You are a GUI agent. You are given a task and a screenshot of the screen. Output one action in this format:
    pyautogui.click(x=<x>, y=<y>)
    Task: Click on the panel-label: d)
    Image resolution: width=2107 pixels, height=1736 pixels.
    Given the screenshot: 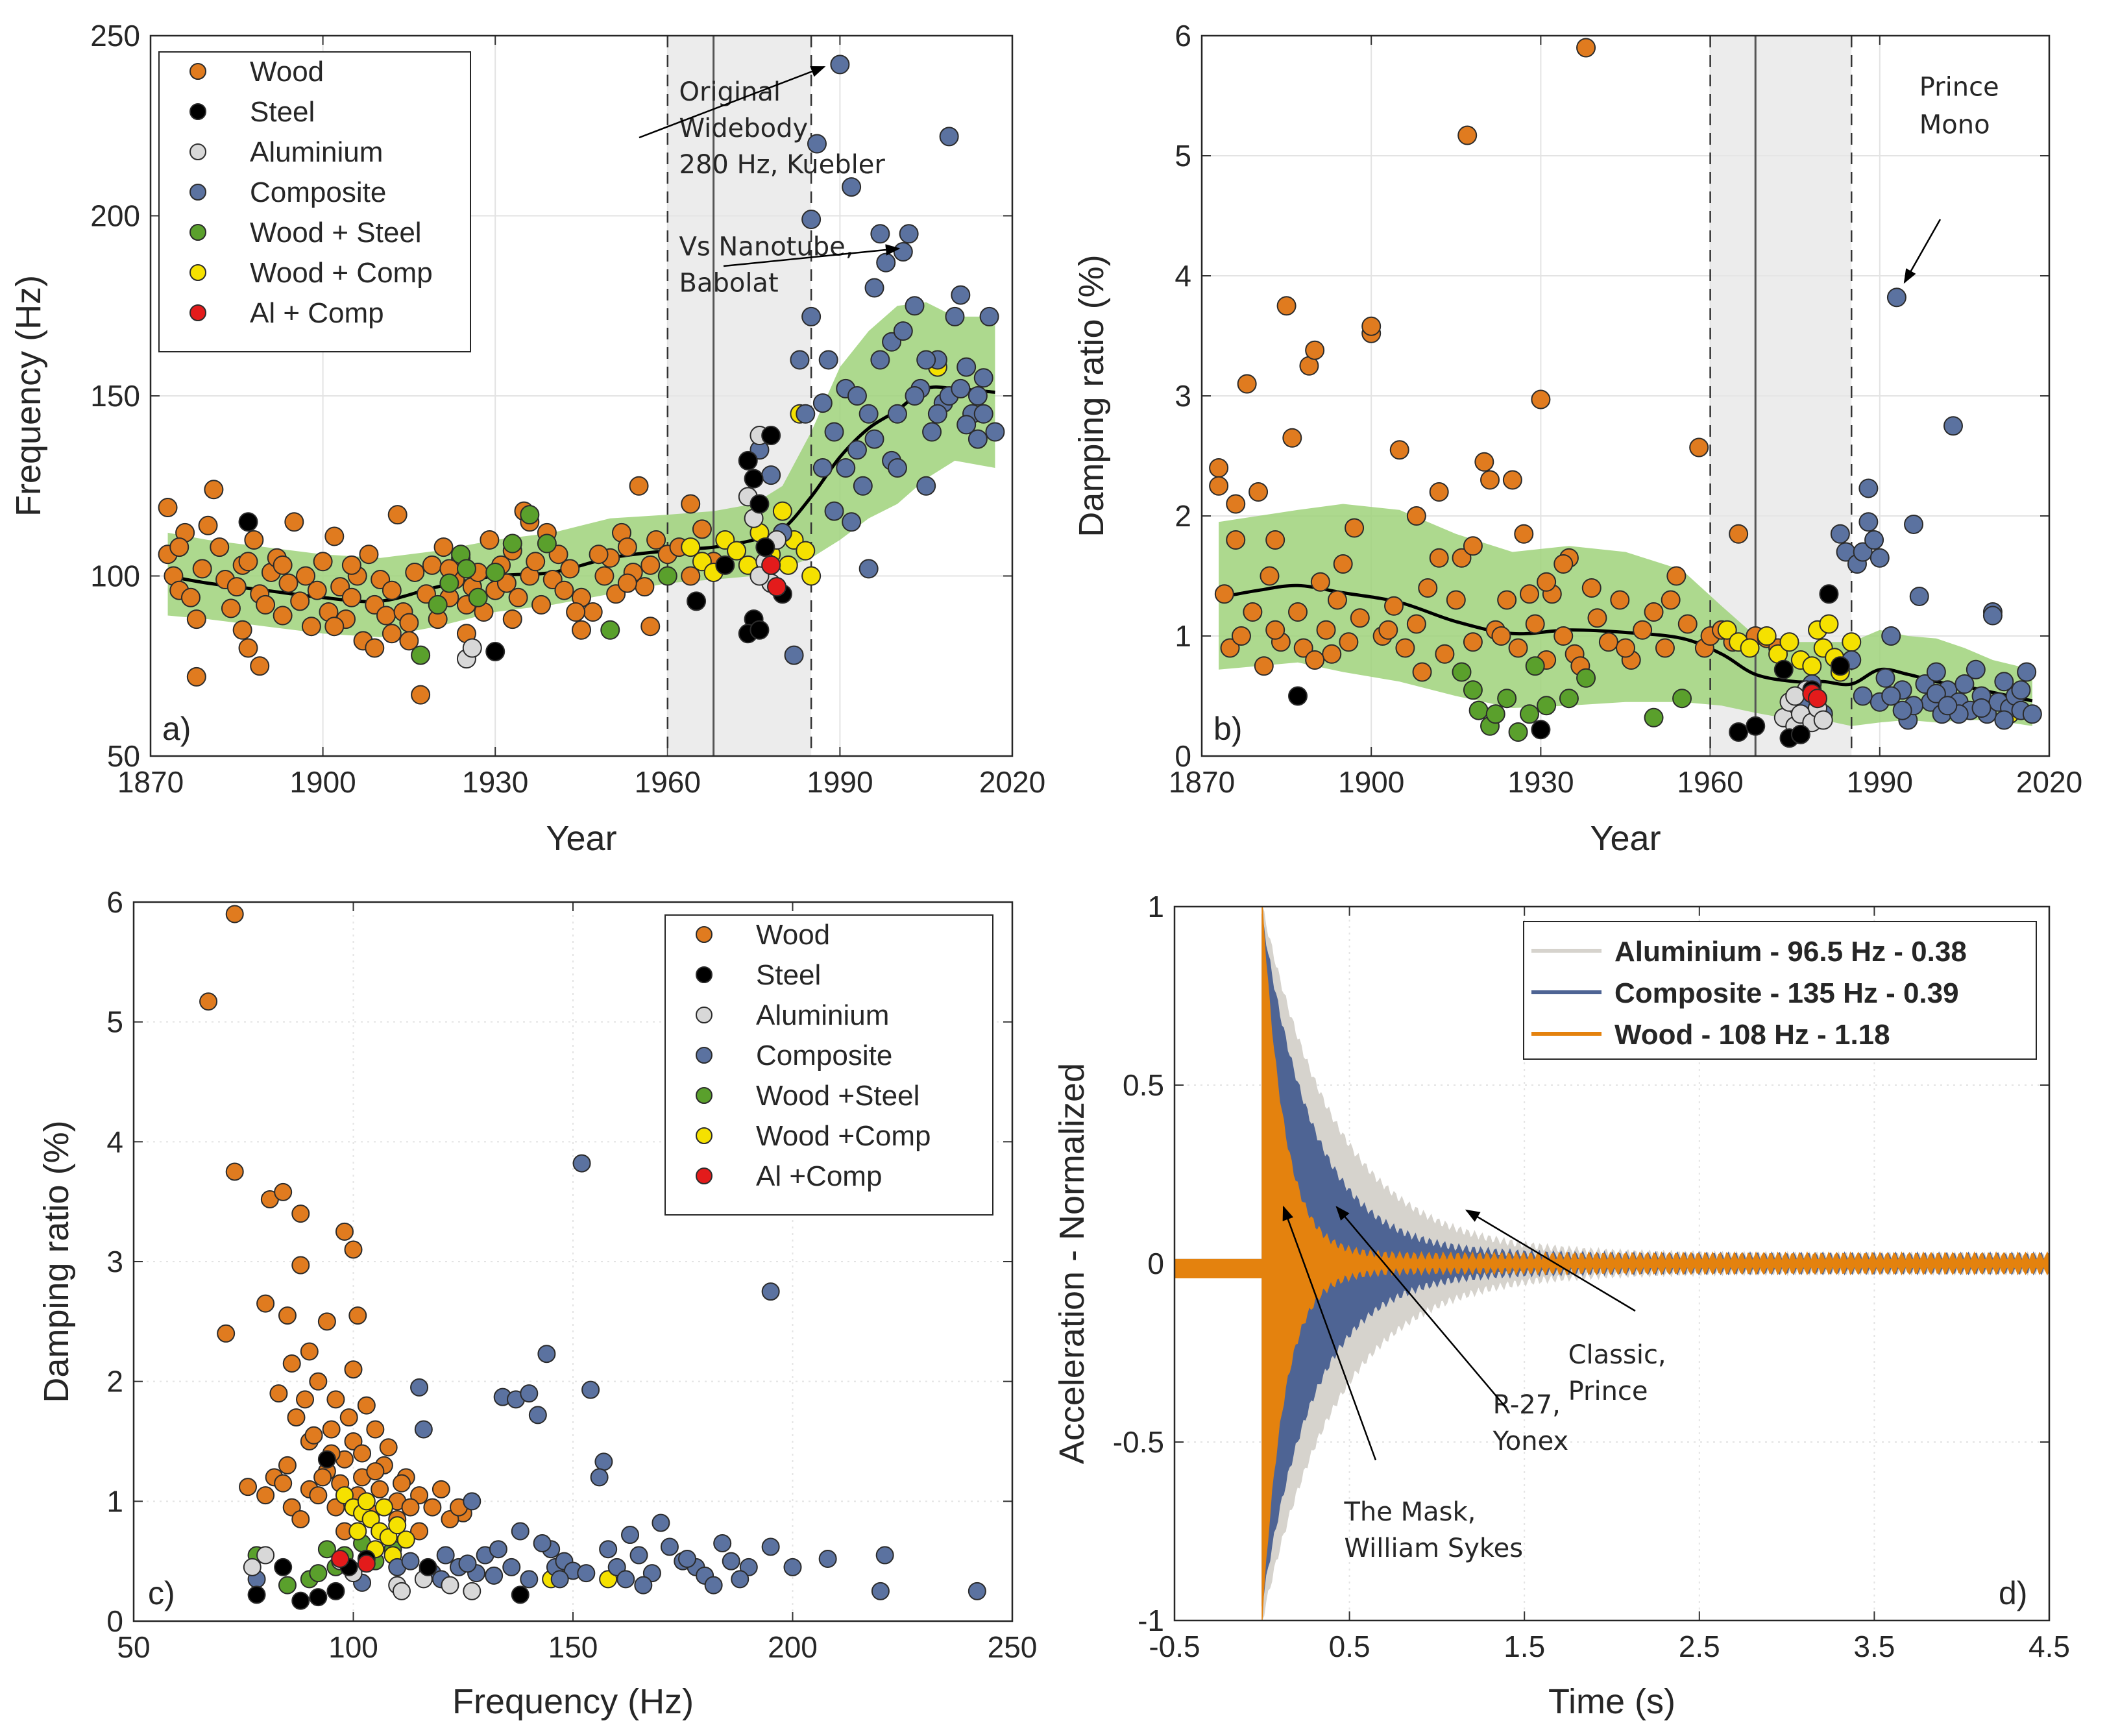 What is the action you would take?
    pyautogui.click(x=2013, y=1593)
    